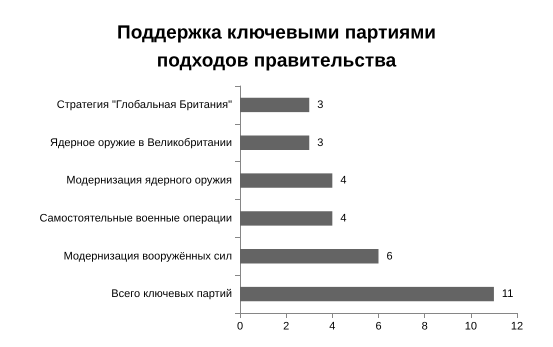  Describe the element at coordinates (240, 326) in the screenshot. I see `x-tick-label: 0` at that location.